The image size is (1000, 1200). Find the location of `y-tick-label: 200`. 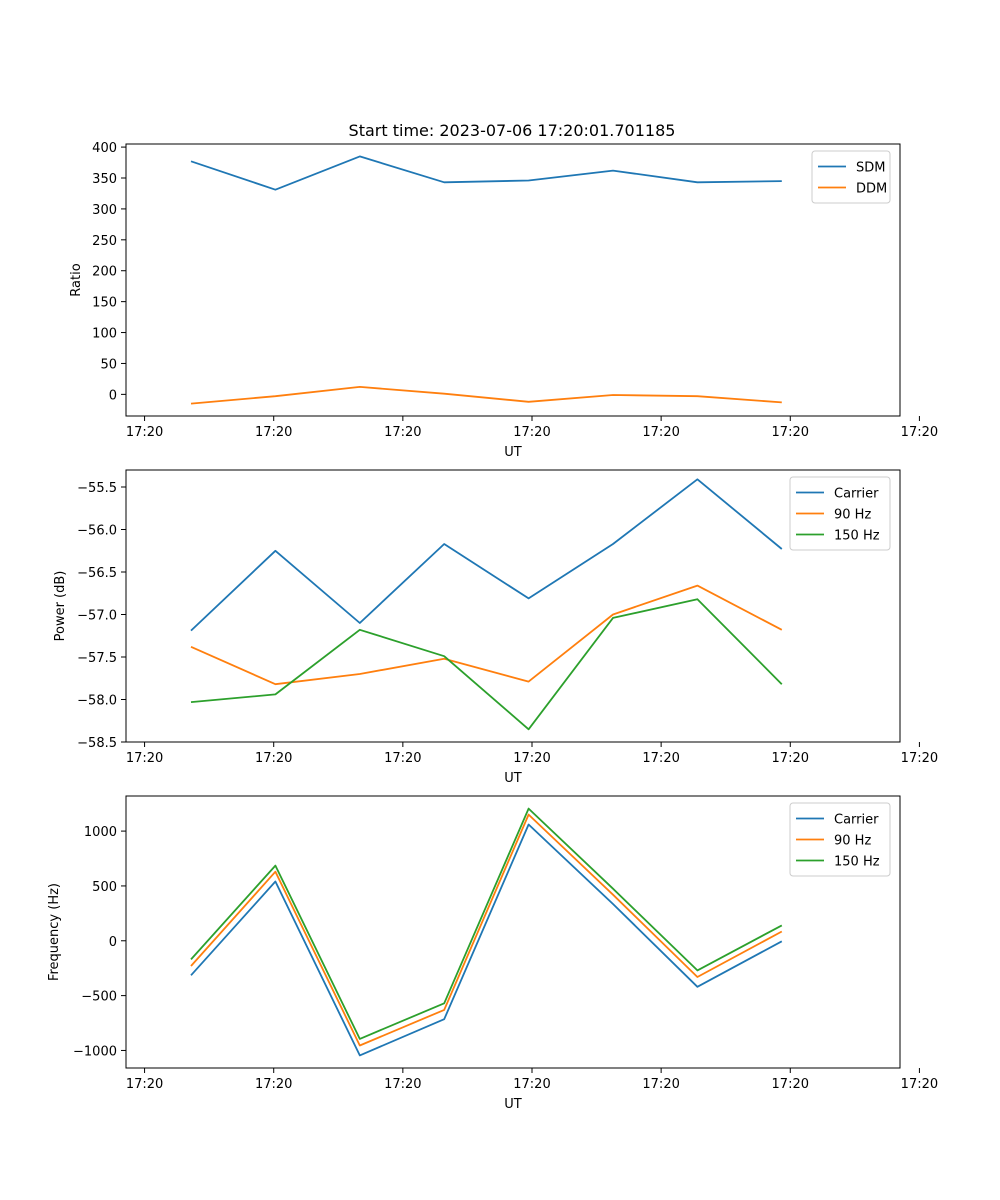

y-tick-label: 200 is located at coordinates (104, 272).